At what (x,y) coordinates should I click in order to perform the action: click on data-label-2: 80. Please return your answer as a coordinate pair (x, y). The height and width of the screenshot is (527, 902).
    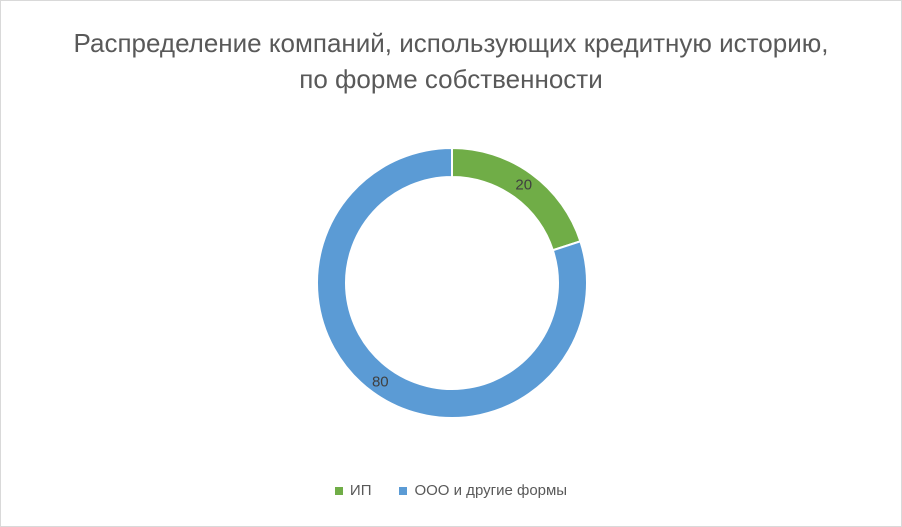
    Looking at the image, I should click on (380, 382).